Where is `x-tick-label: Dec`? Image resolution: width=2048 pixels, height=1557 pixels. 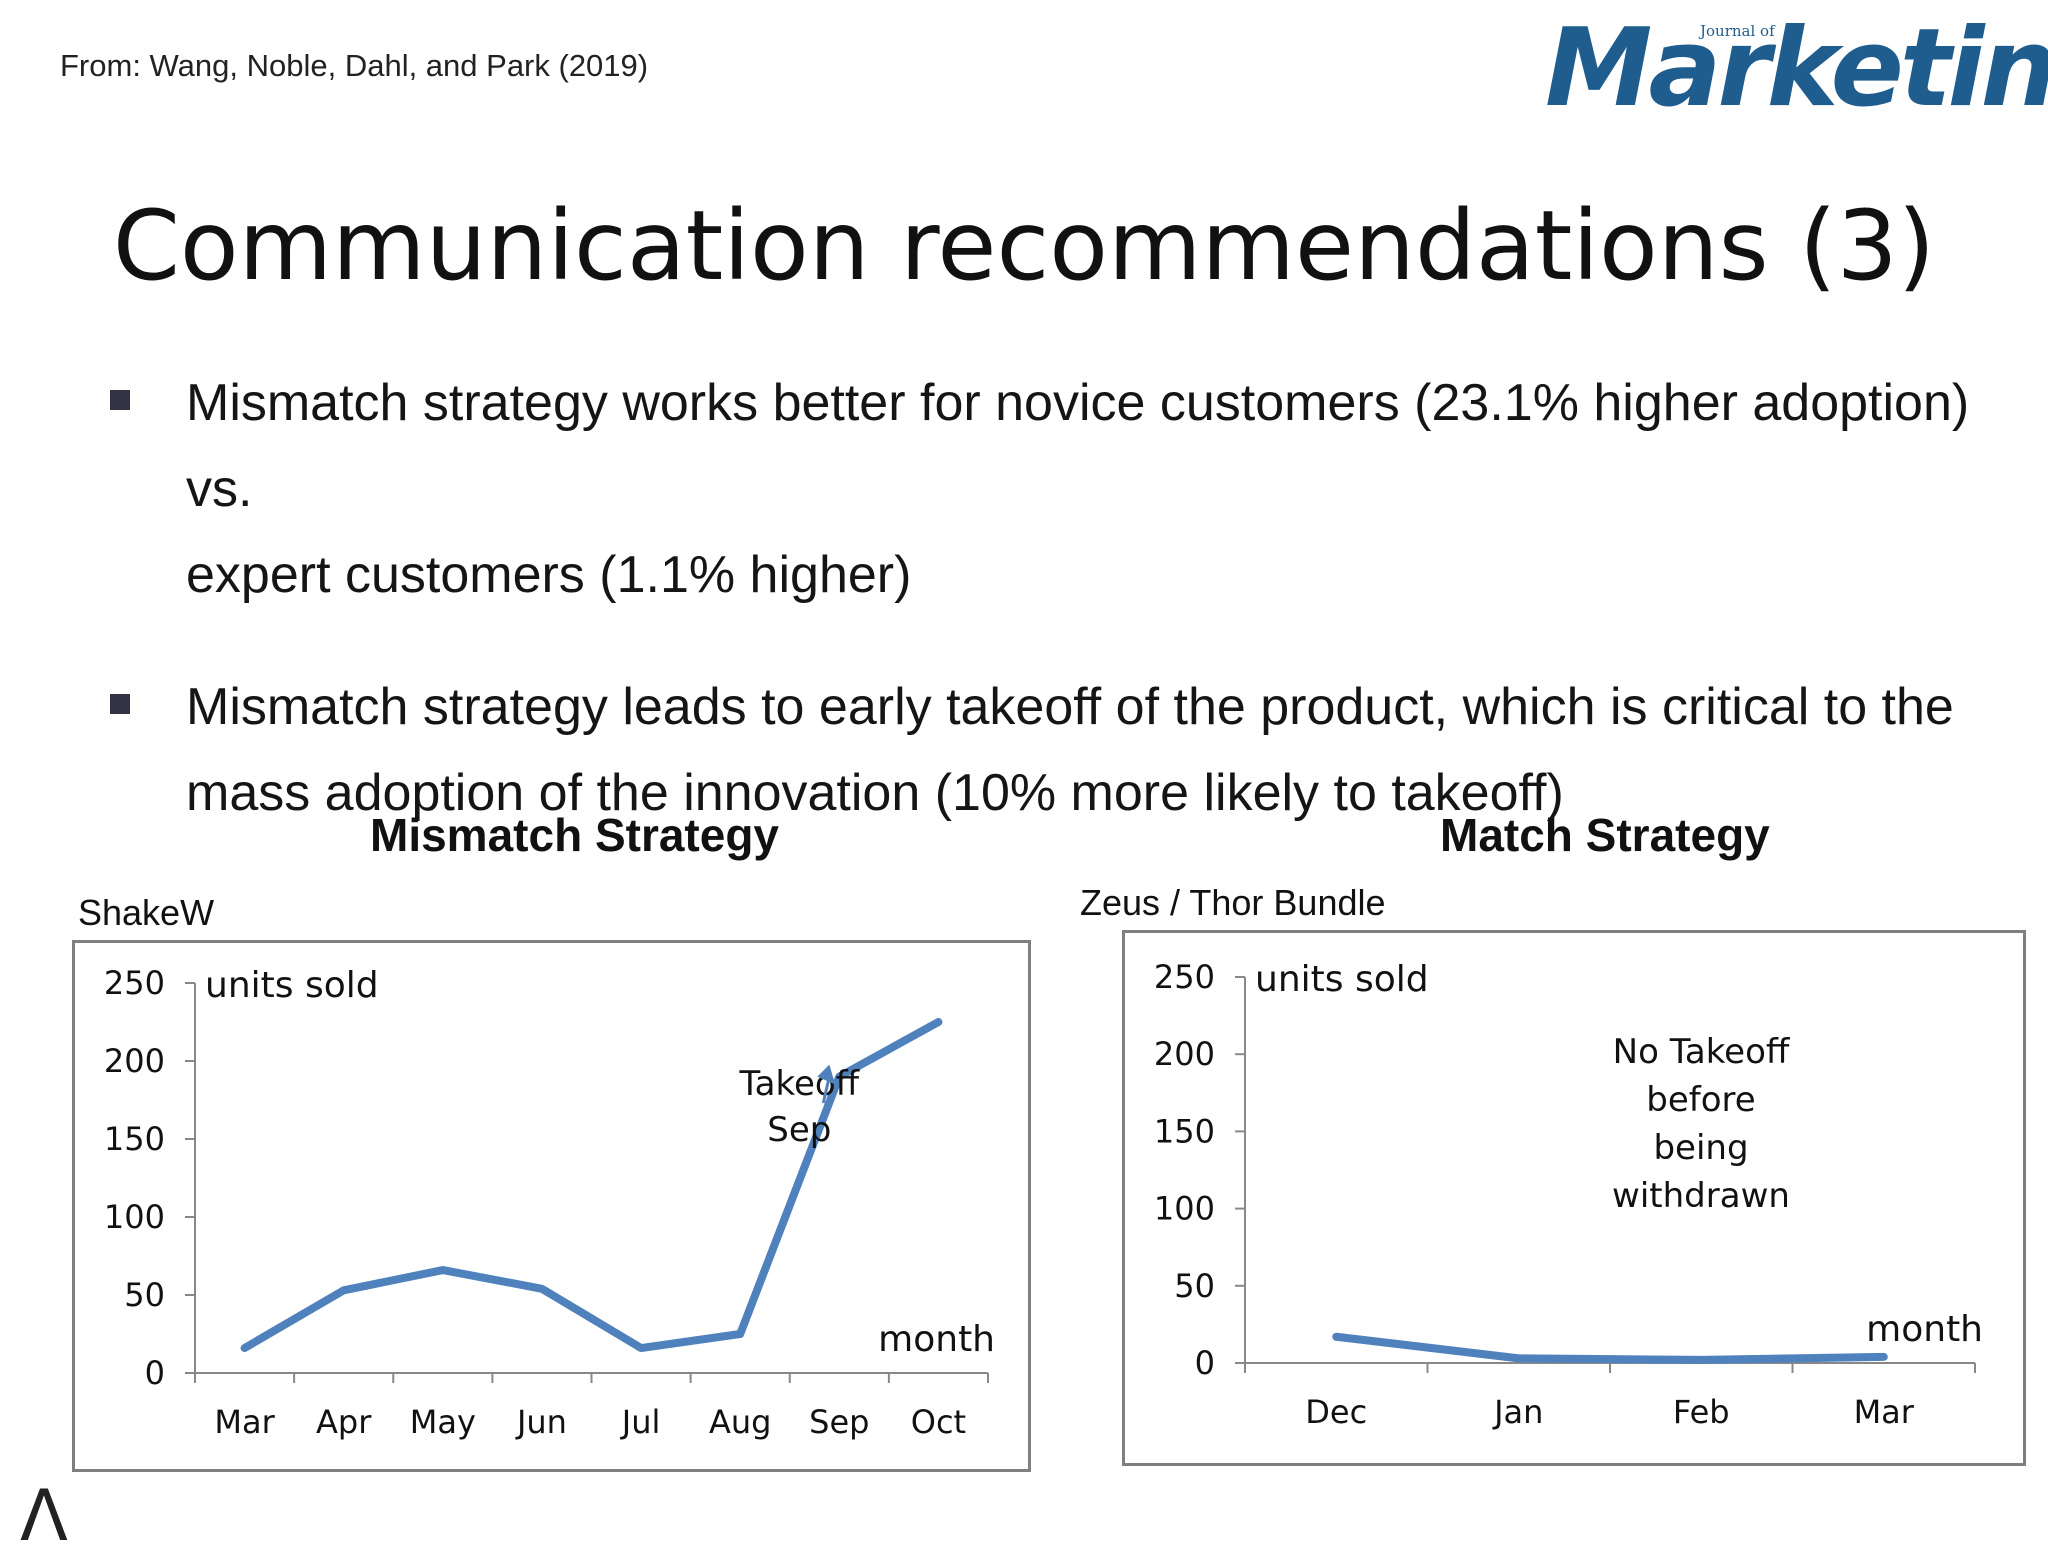
x-tick-label: Dec is located at coordinates (1336, 1412).